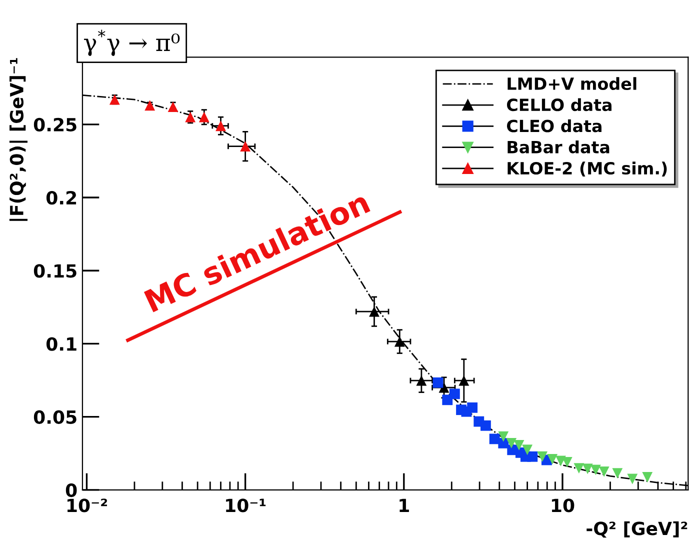 This screenshot has width=693, height=539. Describe the element at coordinates (55, 417) in the screenshot. I see `y-tick-label: 0.05` at that location.